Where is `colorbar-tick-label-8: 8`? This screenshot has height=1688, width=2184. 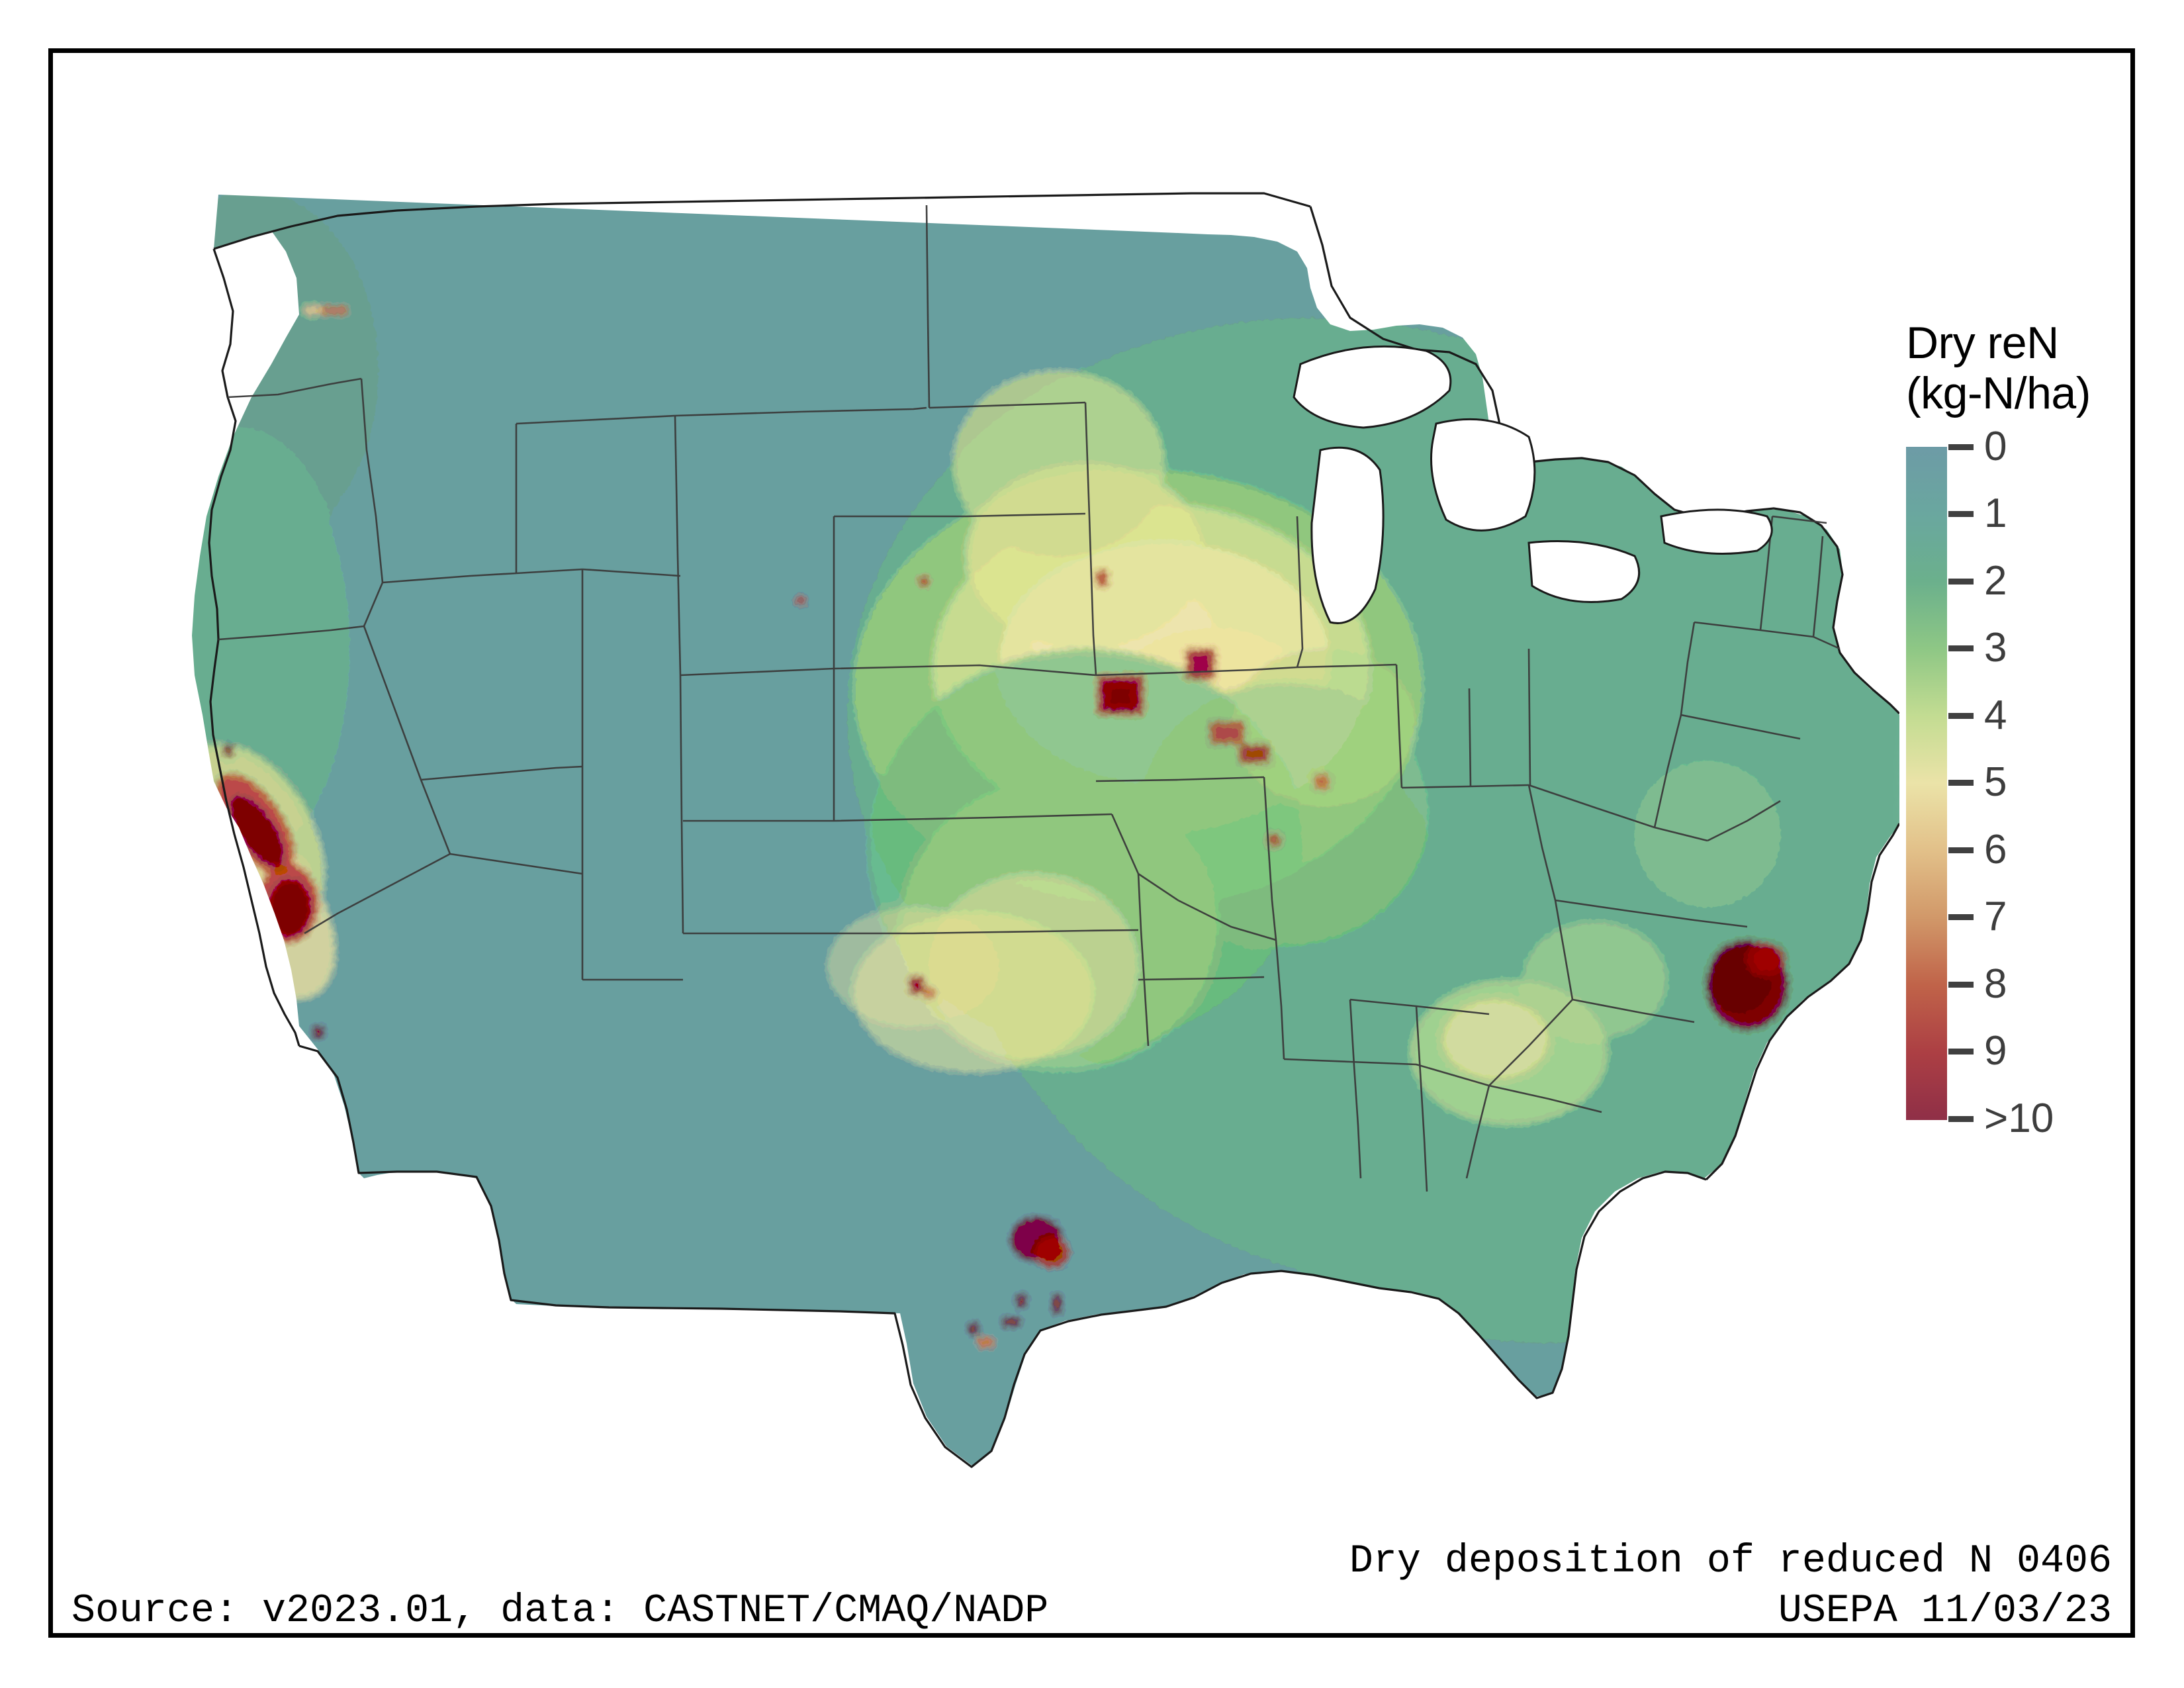
colorbar-tick-label-8: 8 is located at coordinates (1996, 984).